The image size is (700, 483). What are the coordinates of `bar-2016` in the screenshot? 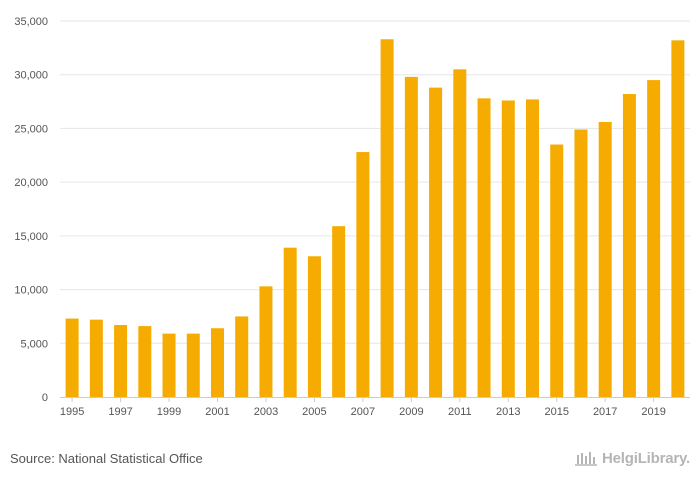 It's located at (581, 263).